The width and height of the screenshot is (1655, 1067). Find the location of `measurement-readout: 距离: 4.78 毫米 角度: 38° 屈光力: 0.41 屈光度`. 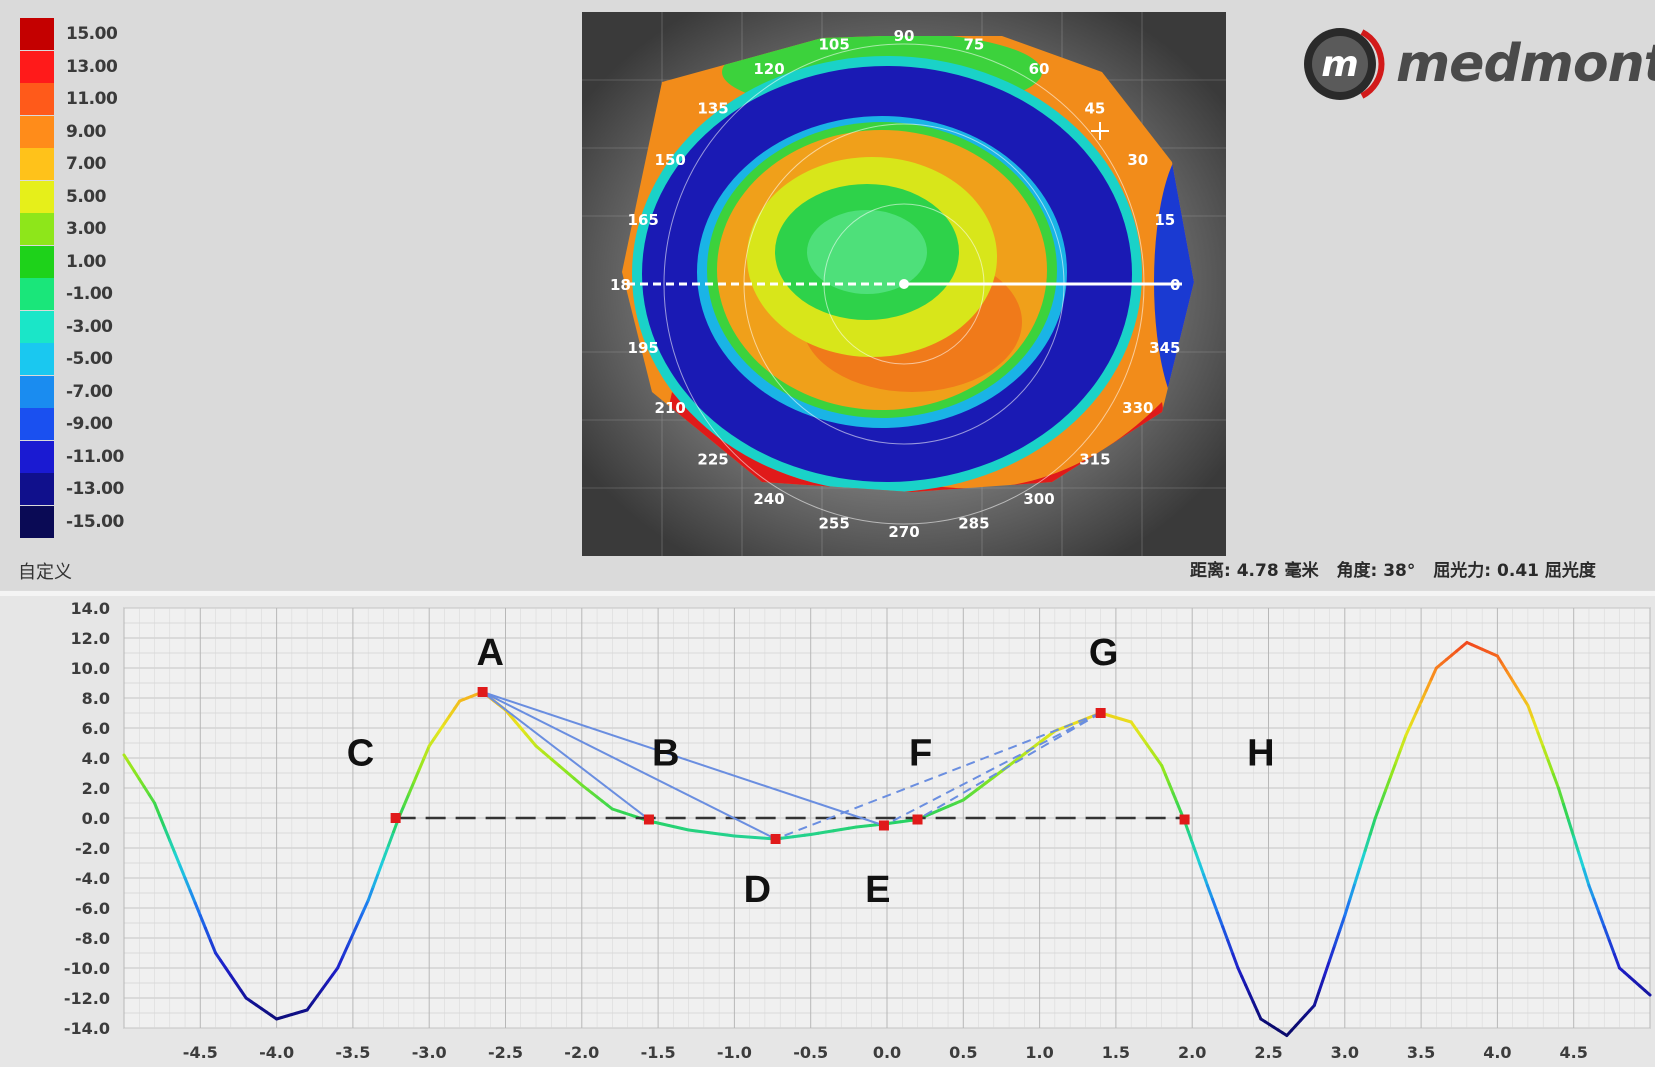

measurement-readout: 距离: 4.78 毫米 角度: 38° 屈光力: 0.41 屈光度 is located at coordinates (1399, 568).